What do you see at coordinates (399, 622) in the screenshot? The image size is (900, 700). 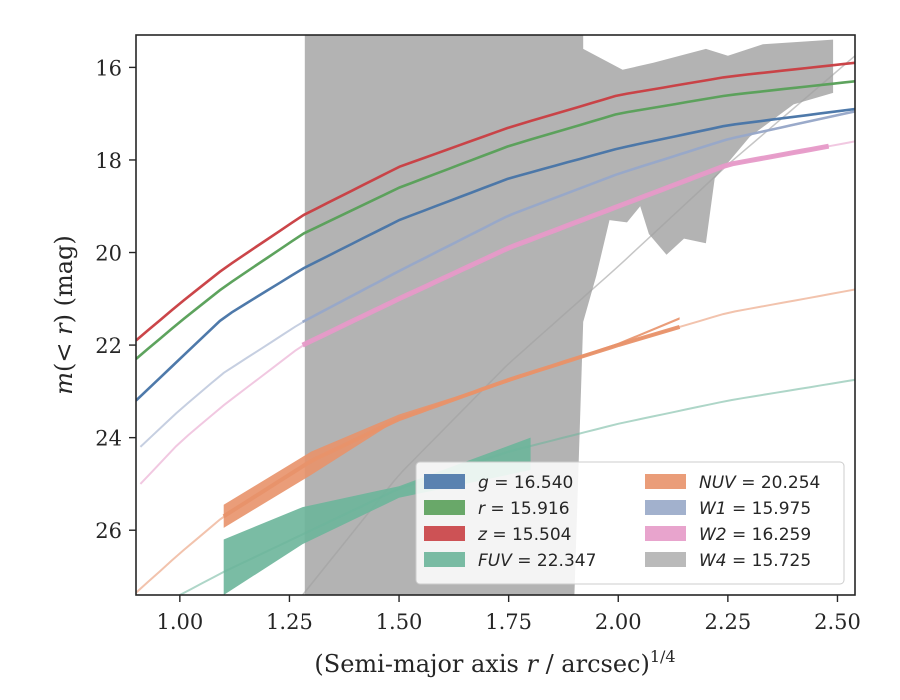 I see `x-tick-label: 1.50` at bounding box center [399, 622].